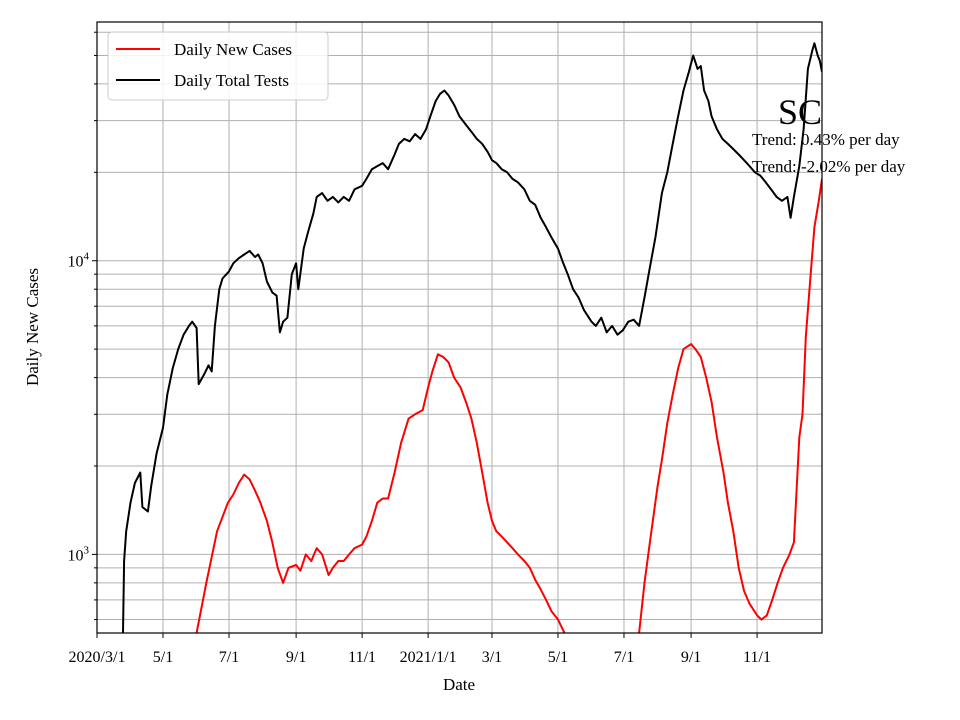 Image resolution: width=960 pixels, height=720 pixels. What do you see at coordinates (32, 327) in the screenshot?
I see `y-axis-label: Daily New Cases` at bounding box center [32, 327].